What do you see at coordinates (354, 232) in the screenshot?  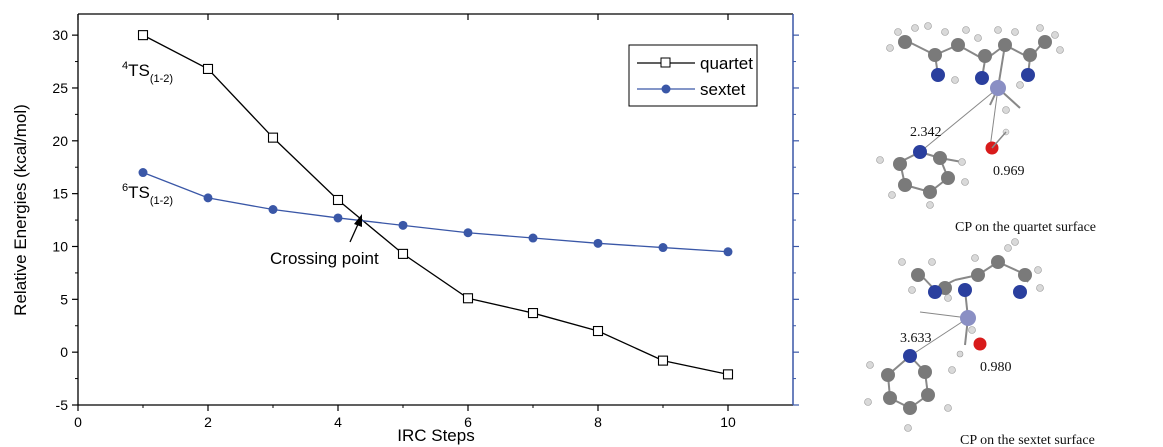 I see `crossing-arrow-shaft` at bounding box center [354, 232].